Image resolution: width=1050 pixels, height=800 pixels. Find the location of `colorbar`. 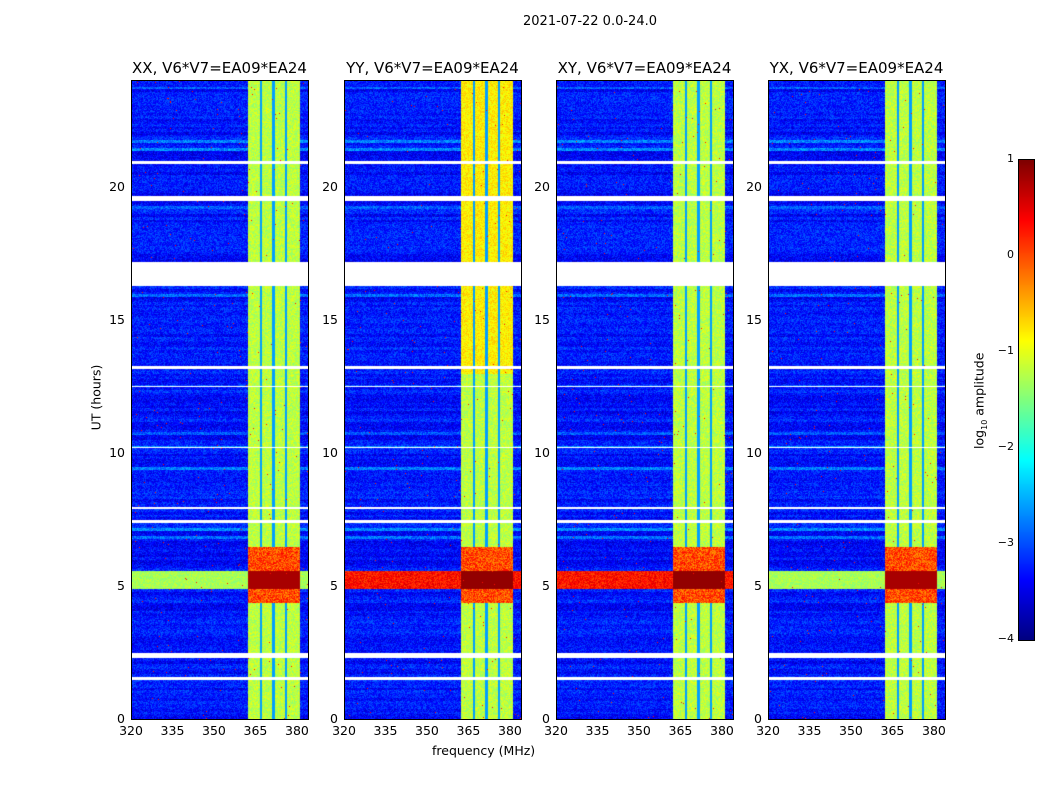

colorbar is located at coordinates (1026, 400).